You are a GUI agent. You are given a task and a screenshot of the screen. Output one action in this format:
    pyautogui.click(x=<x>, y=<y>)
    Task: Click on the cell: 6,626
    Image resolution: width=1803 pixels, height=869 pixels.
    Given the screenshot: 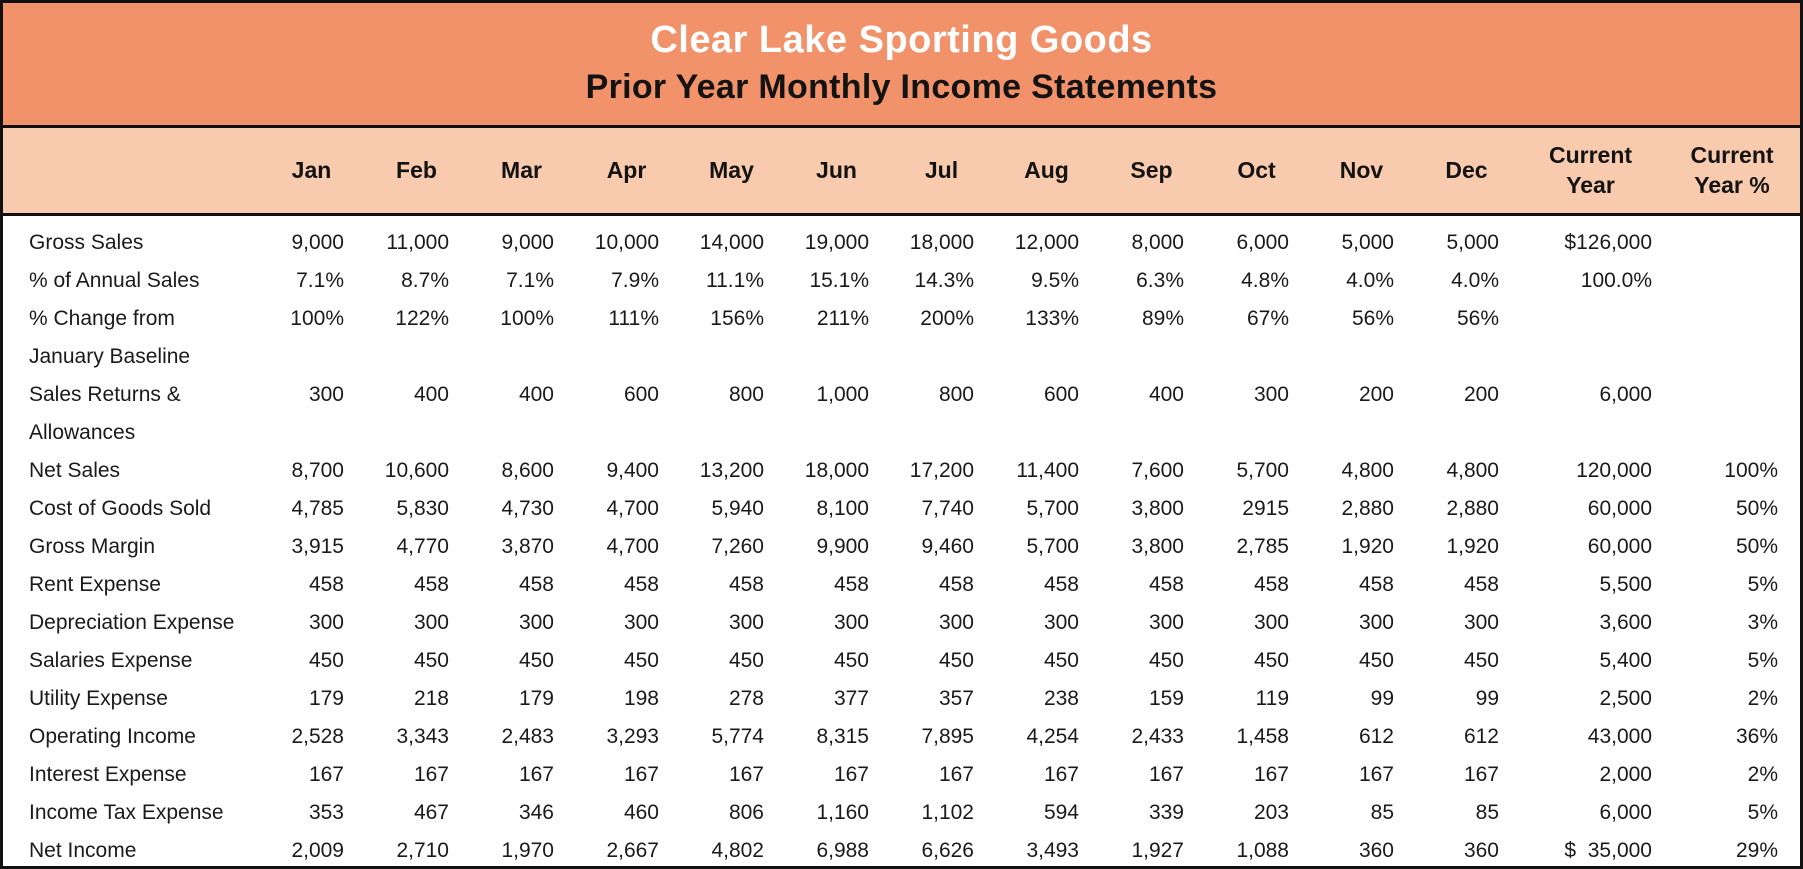 What is the action you would take?
    pyautogui.click(x=947, y=850)
    